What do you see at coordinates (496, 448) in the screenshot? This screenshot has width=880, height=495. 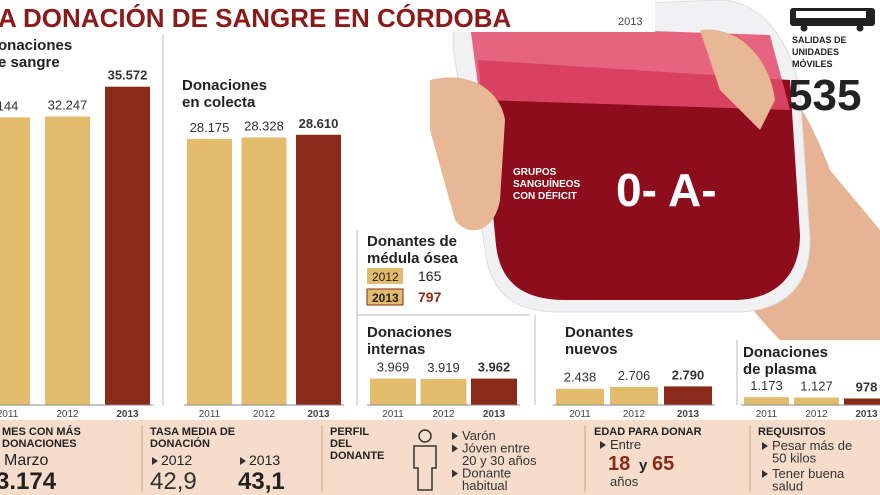 I see `profile-item: Jóven entre` at bounding box center [496, 448].